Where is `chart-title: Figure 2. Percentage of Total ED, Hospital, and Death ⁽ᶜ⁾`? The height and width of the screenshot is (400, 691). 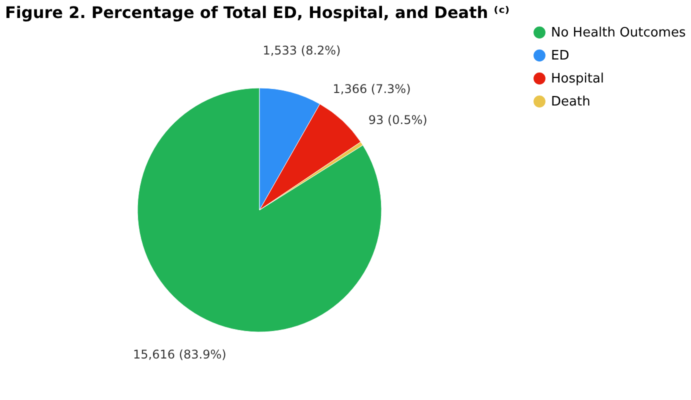 chart-title: Figure 2. Percentage of Total ED, Hospital, and Death ⁽ᶜ⁾ is located at coordinates (257, 12).